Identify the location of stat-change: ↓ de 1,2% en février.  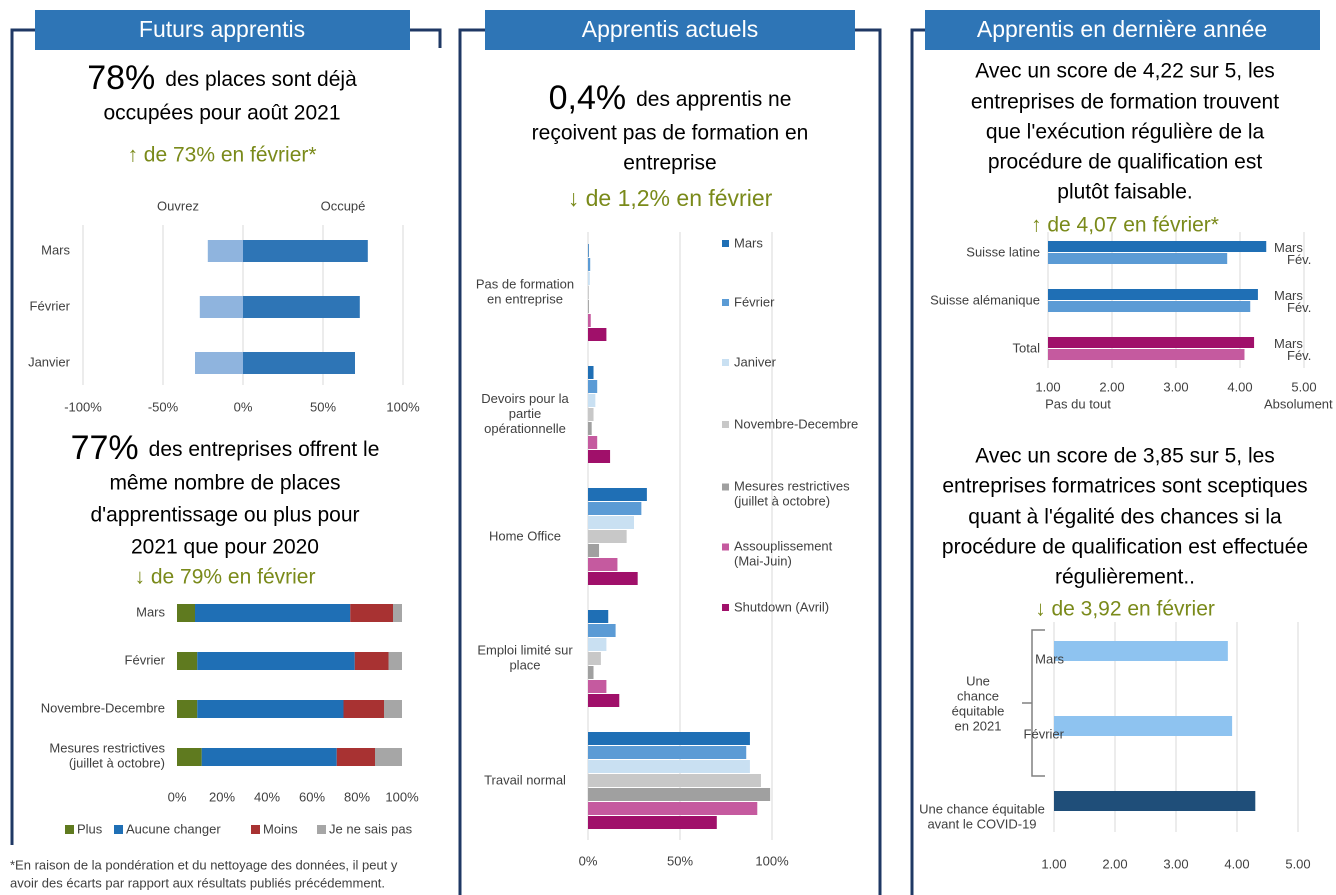
(670, 198).